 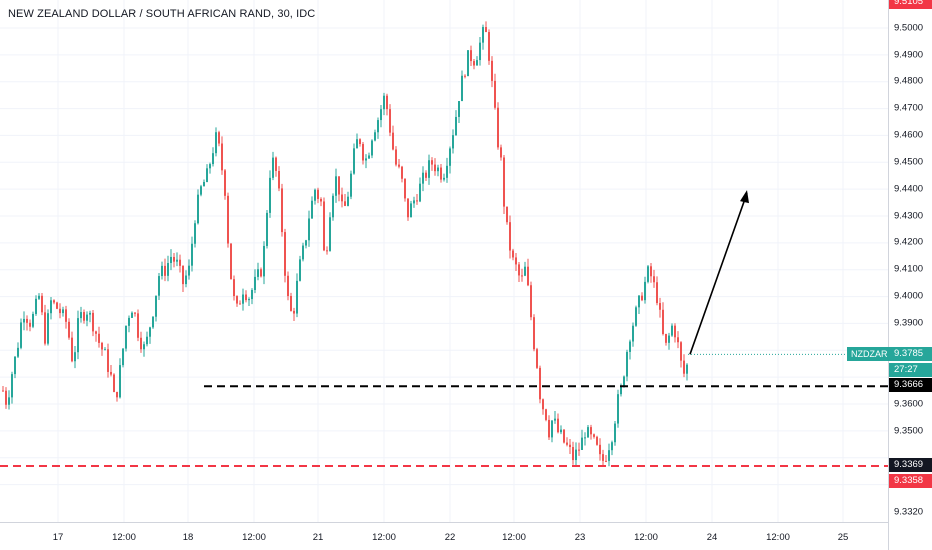 I want to click on price-tick: 9.5000, so click(x=909, y=28).